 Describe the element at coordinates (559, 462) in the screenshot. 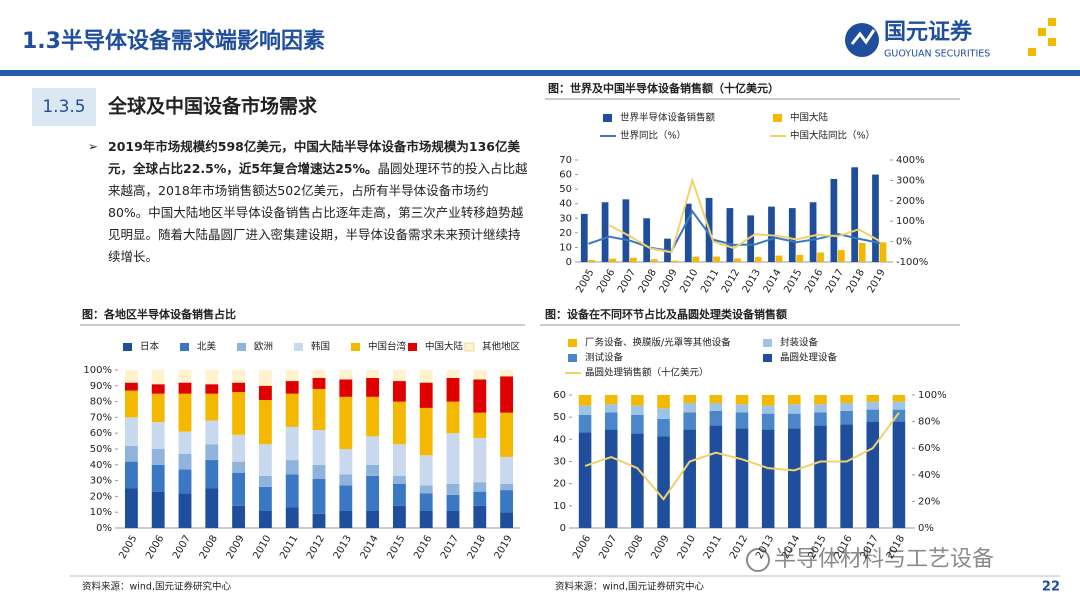

I see `y-tick-label: 30` at that location.